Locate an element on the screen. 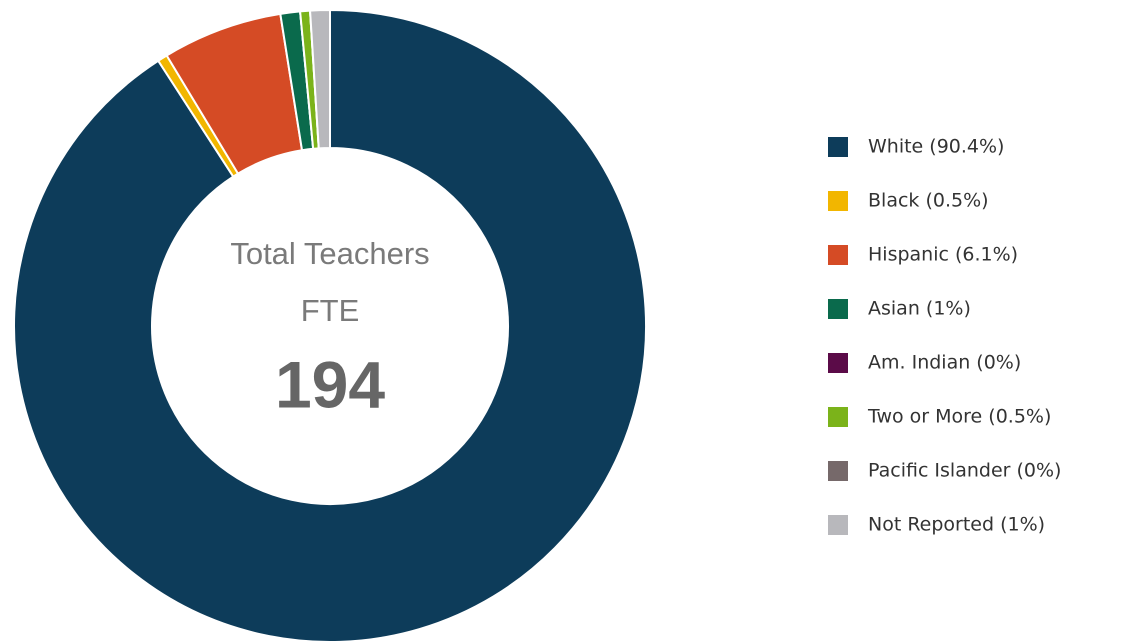 The height and width of the screenshot is (643, 1143). legend-label: Am. Indian (0%) is located at coordinates (944, 363).